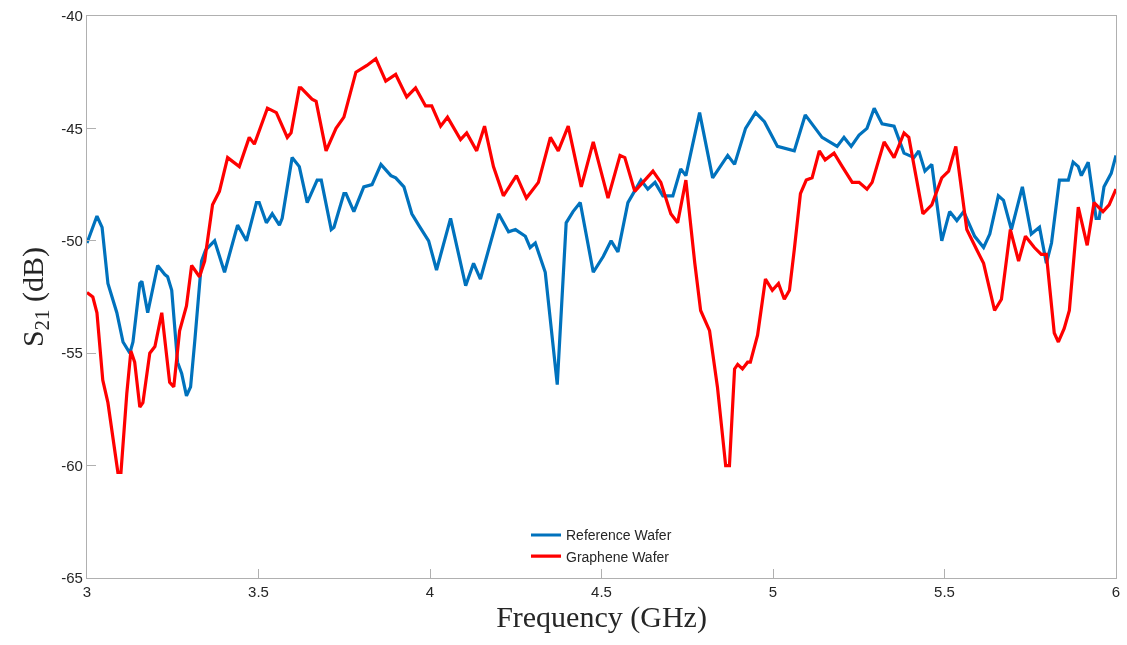 The height and width of the screenshot is (645, 1127). What do you see at coordinates (618, 556) in the screenshot?
I see `legend-label: Graphene Wafer` at bounding box center [618, 556].